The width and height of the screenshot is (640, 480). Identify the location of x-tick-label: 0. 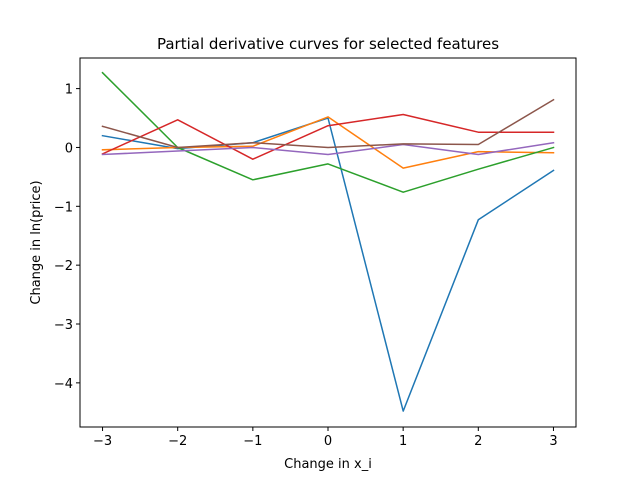
(328, 441).